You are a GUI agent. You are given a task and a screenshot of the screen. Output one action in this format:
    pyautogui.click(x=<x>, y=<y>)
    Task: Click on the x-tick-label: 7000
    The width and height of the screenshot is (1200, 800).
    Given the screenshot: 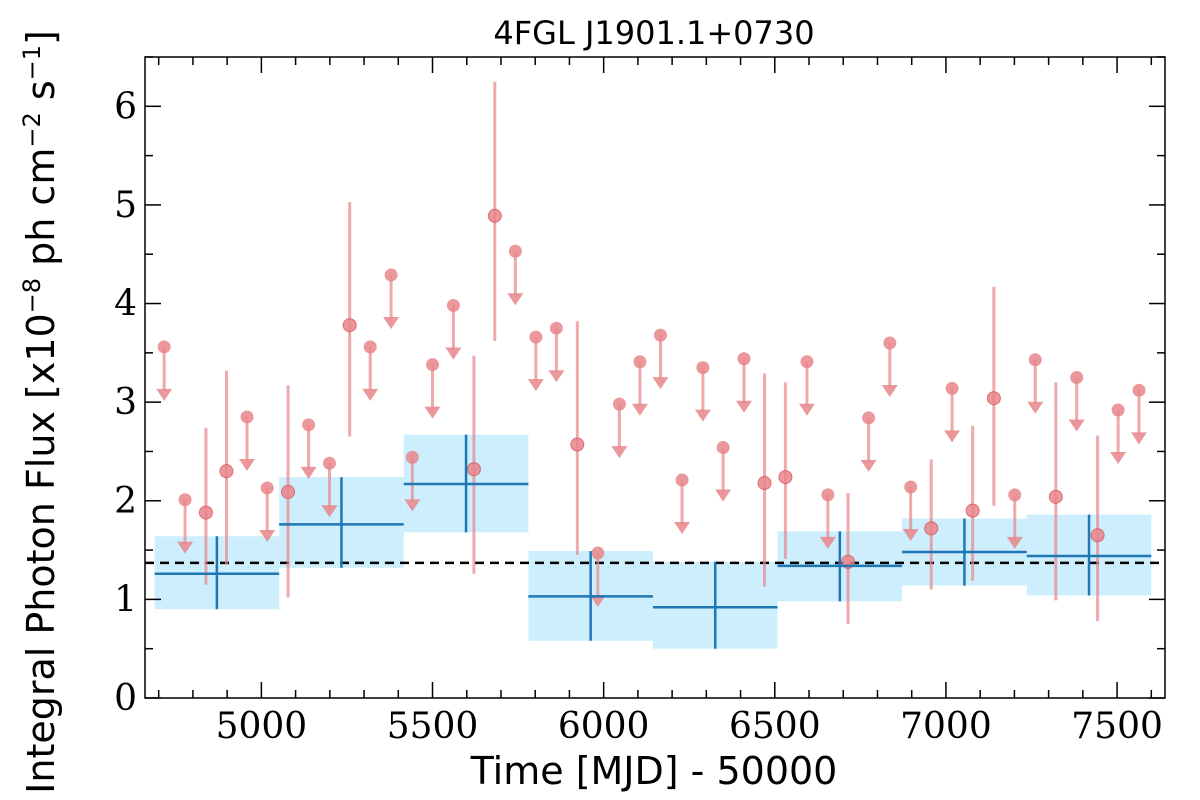 What is the action you would take?
    pyautogui.click(x=946, y=726)
    